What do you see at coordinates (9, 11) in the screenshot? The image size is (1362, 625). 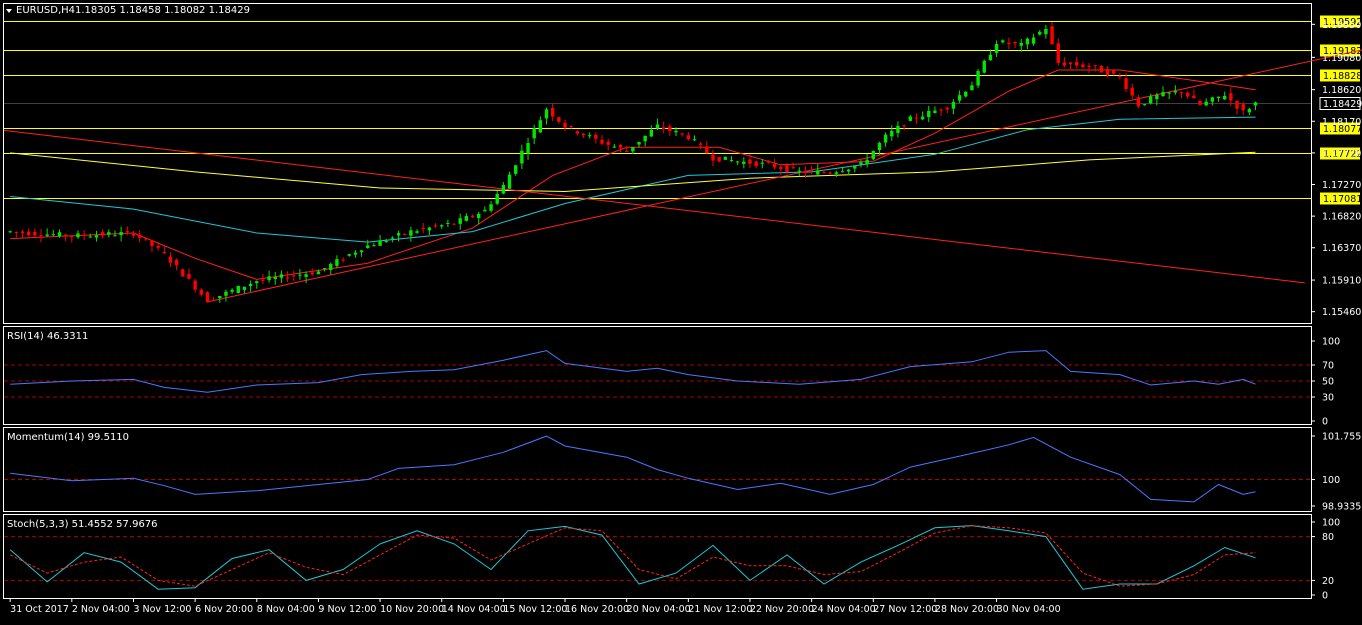 I see `chart-menu-triangle-icon` at bounding box center [9, 11].